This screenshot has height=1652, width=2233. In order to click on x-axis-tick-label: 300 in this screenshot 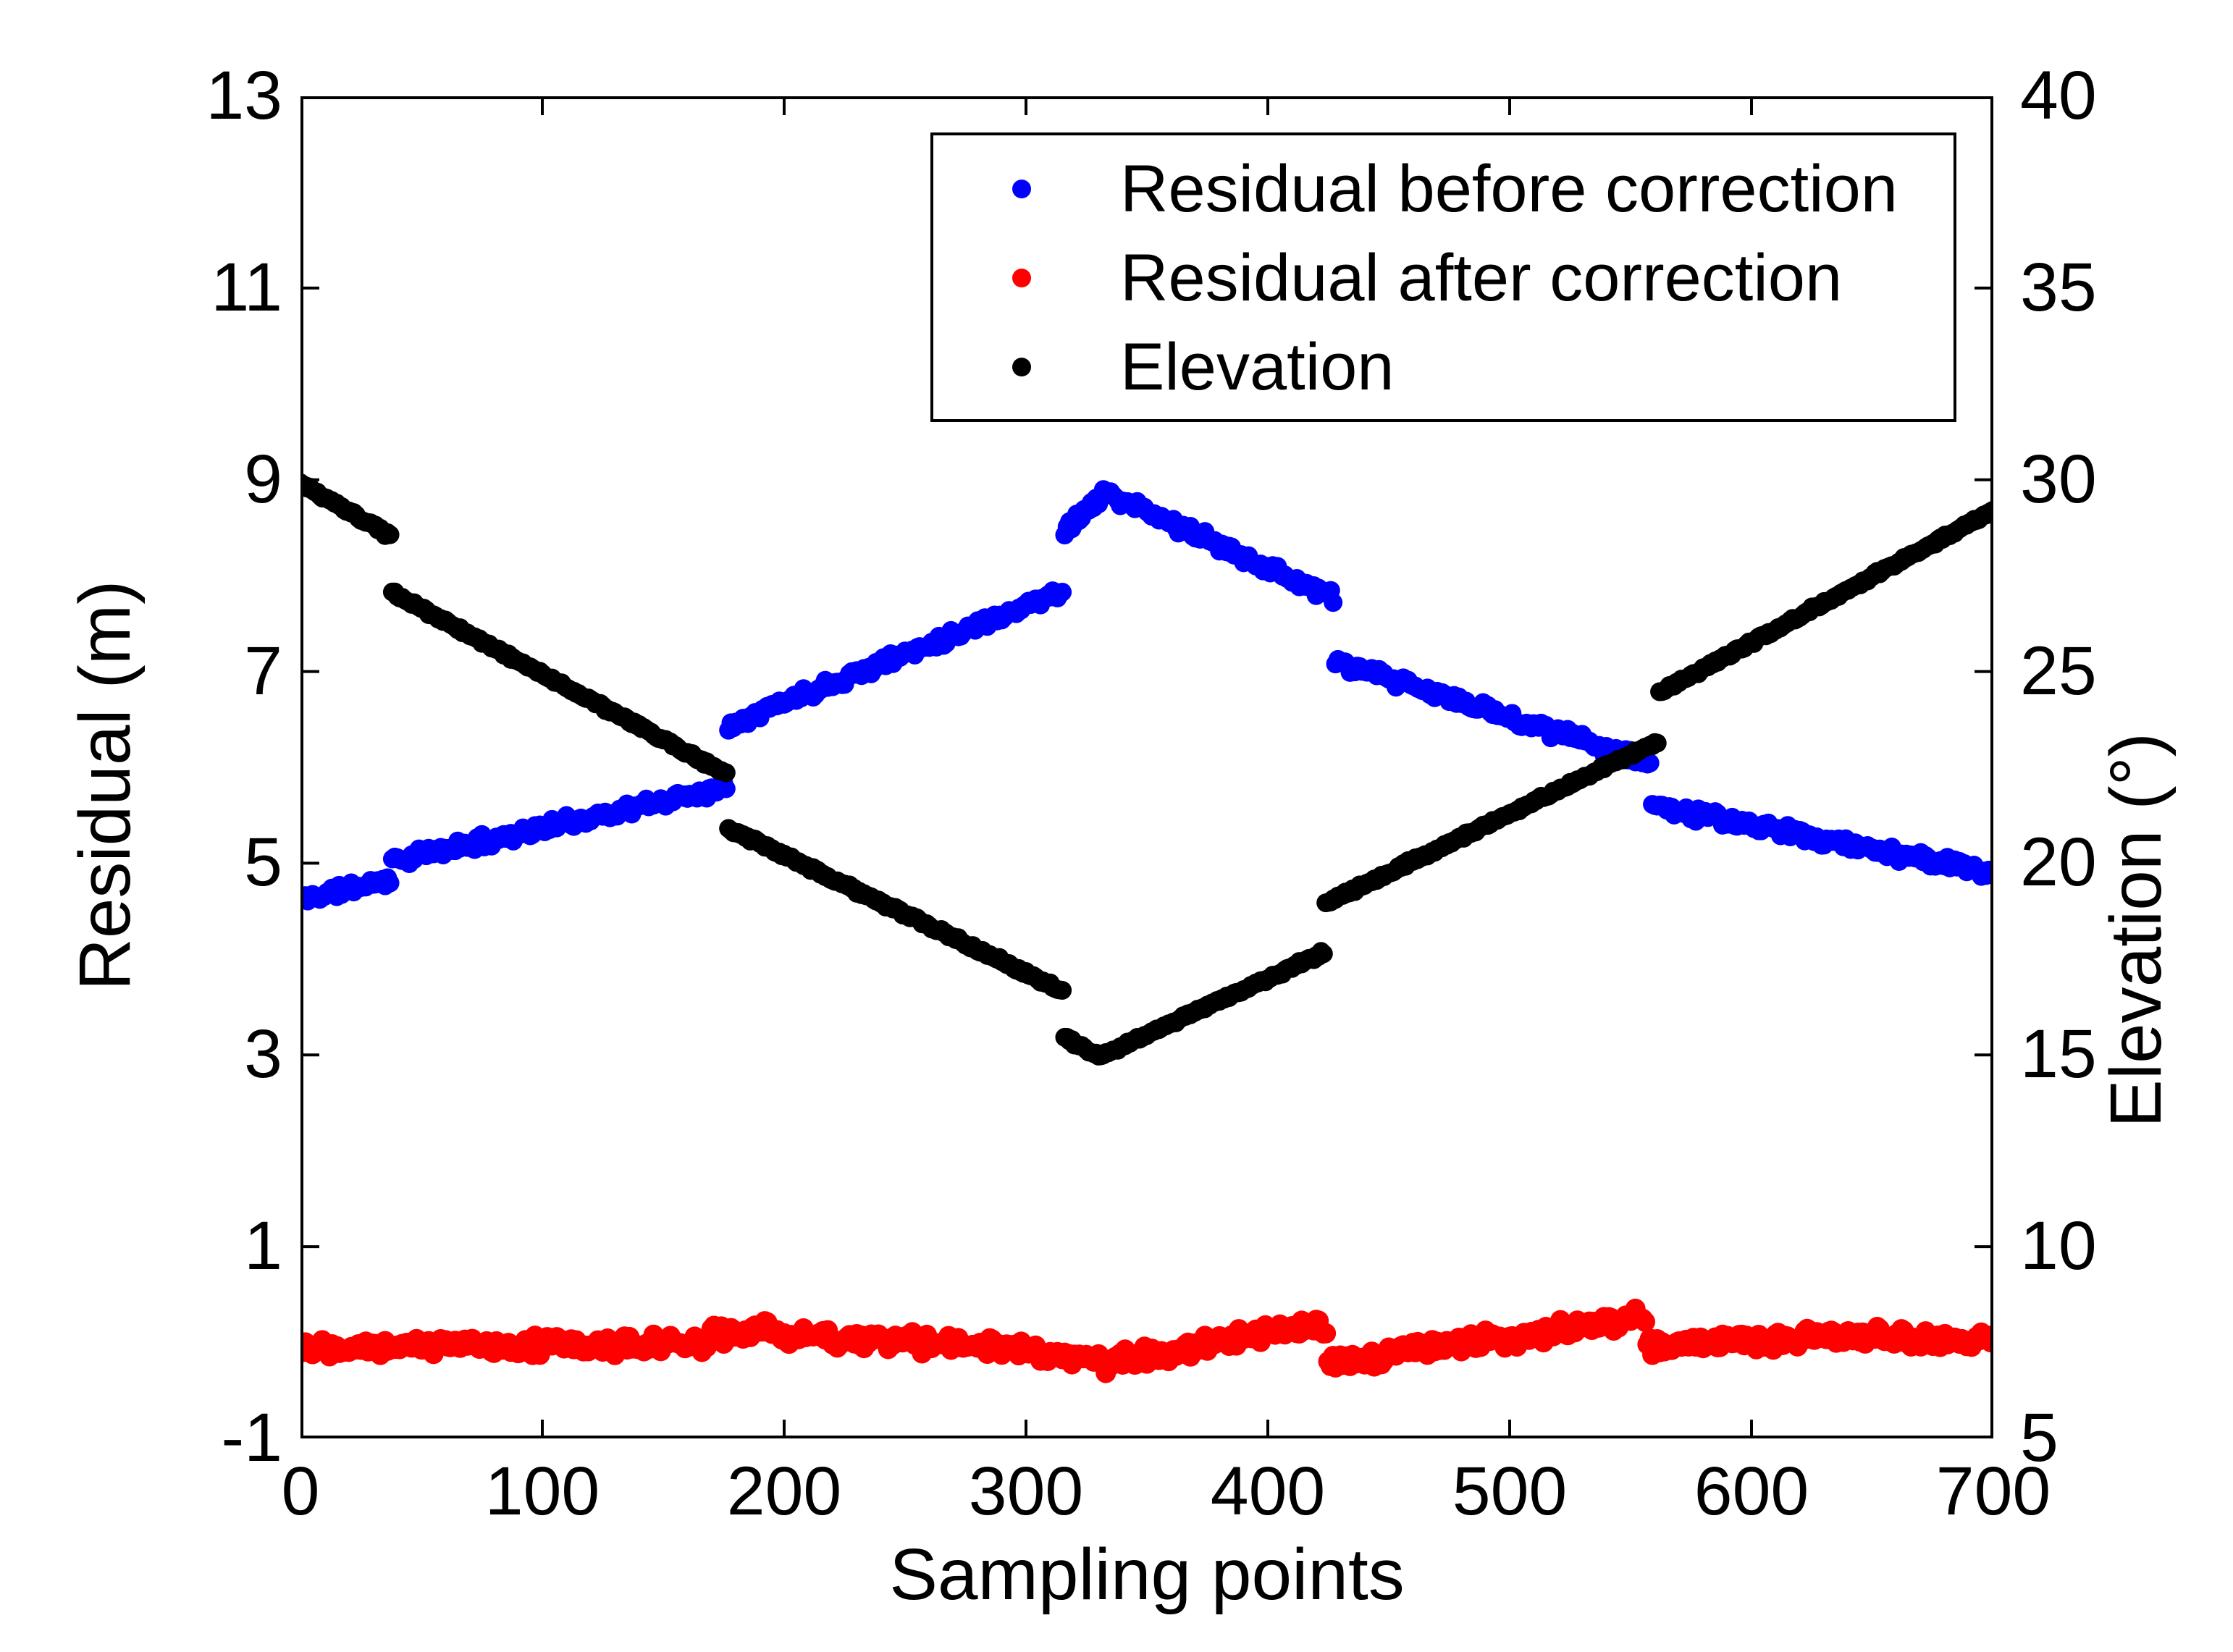, I will do `click(1026, 1492)`.